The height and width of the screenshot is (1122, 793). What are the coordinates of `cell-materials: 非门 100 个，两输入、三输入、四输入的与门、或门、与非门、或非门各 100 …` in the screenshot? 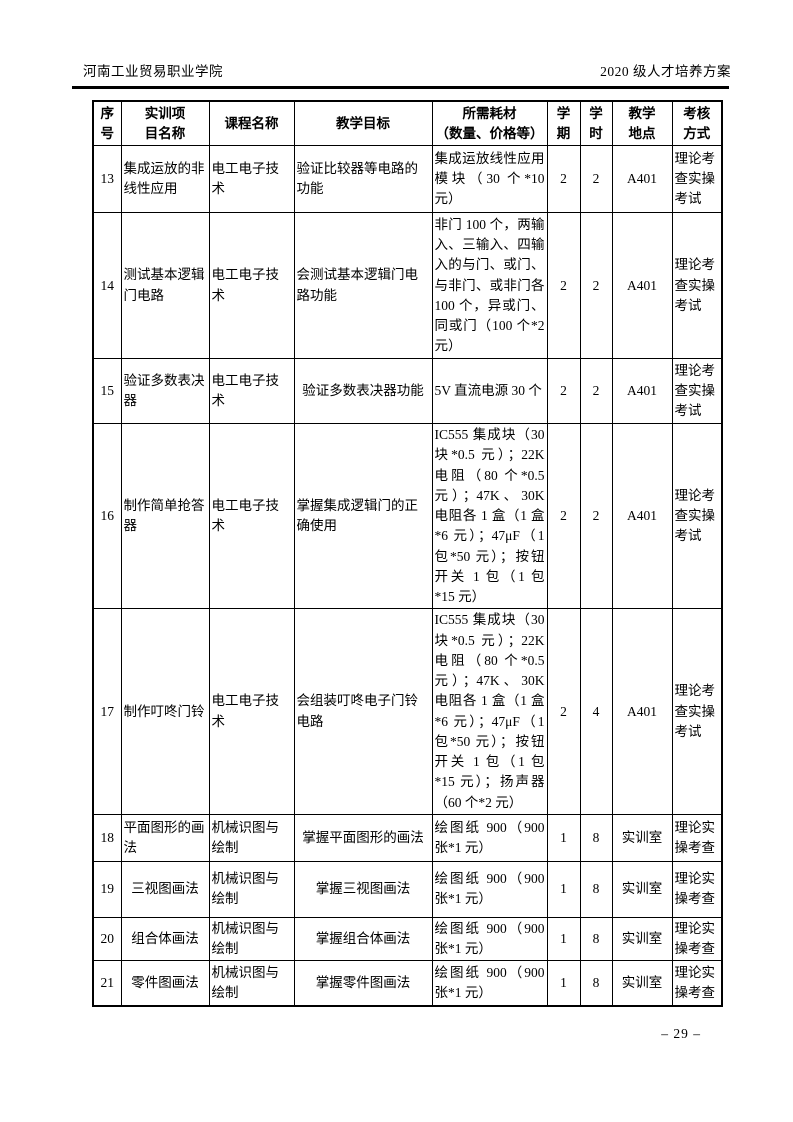 It's located at (489, 286).